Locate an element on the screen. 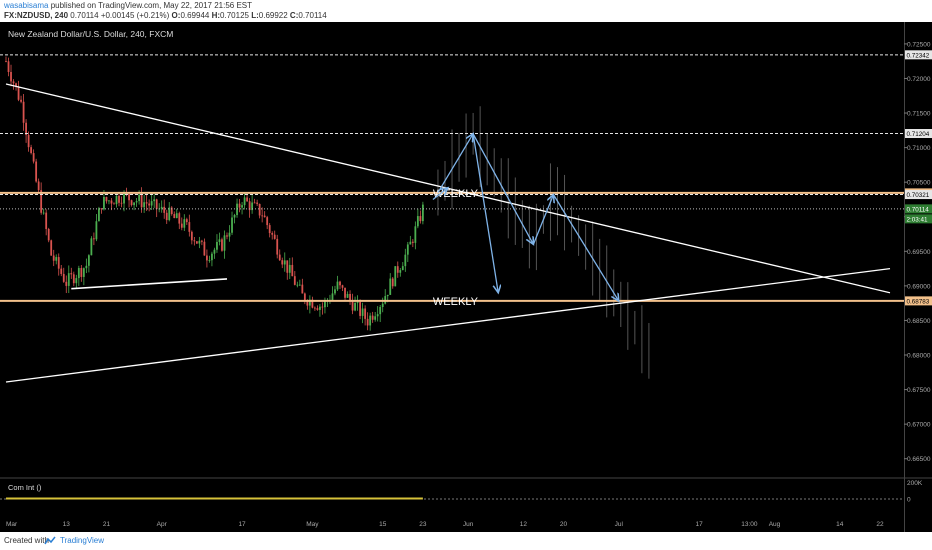 The width and height of the screenshot is (932, 550). open-label: O: is located at coordinates (176, 15).